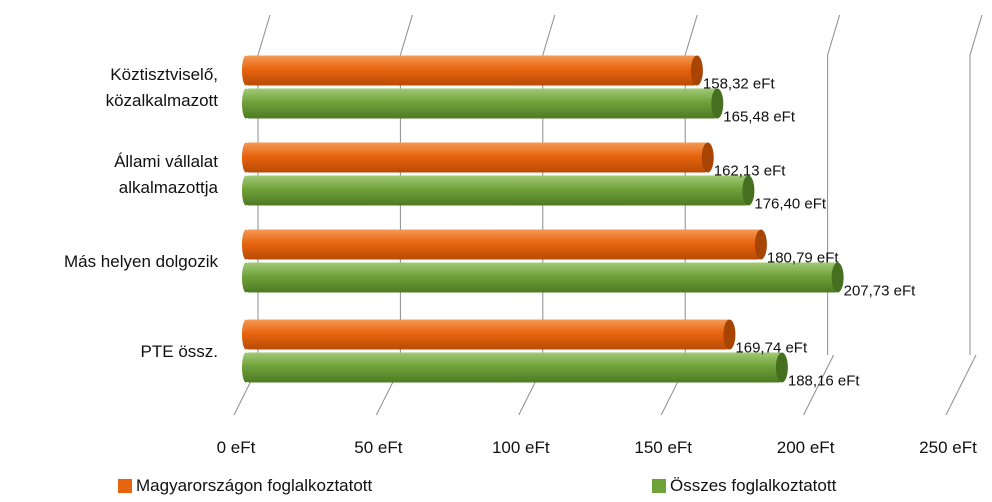 This screenshot has height=502, width=992. What do you see at coordinates (141, 261) in the screenshot?
I see `category-label: Más helyen dolgozik` at bounding box center [141, 261].